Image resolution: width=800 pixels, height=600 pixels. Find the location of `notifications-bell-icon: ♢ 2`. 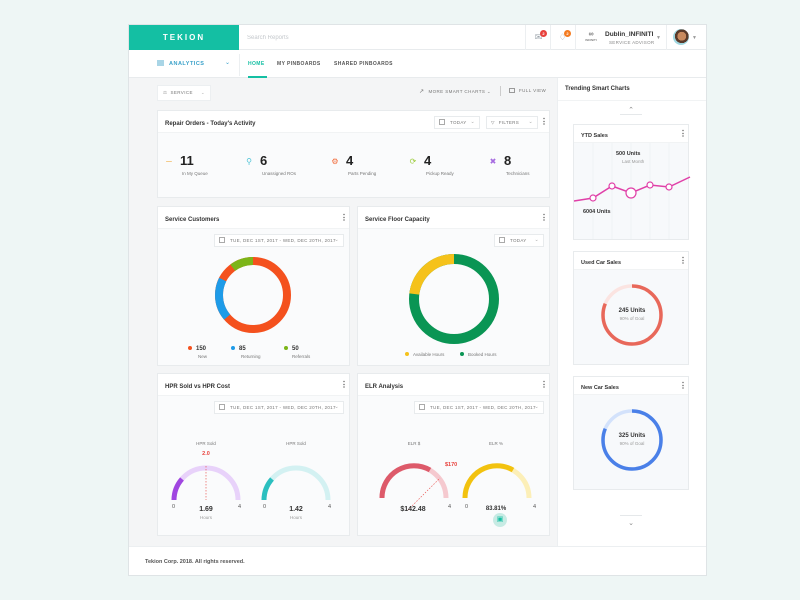

notifications-bell-icon: ♢ 2 is located at coordinates (564, 36).